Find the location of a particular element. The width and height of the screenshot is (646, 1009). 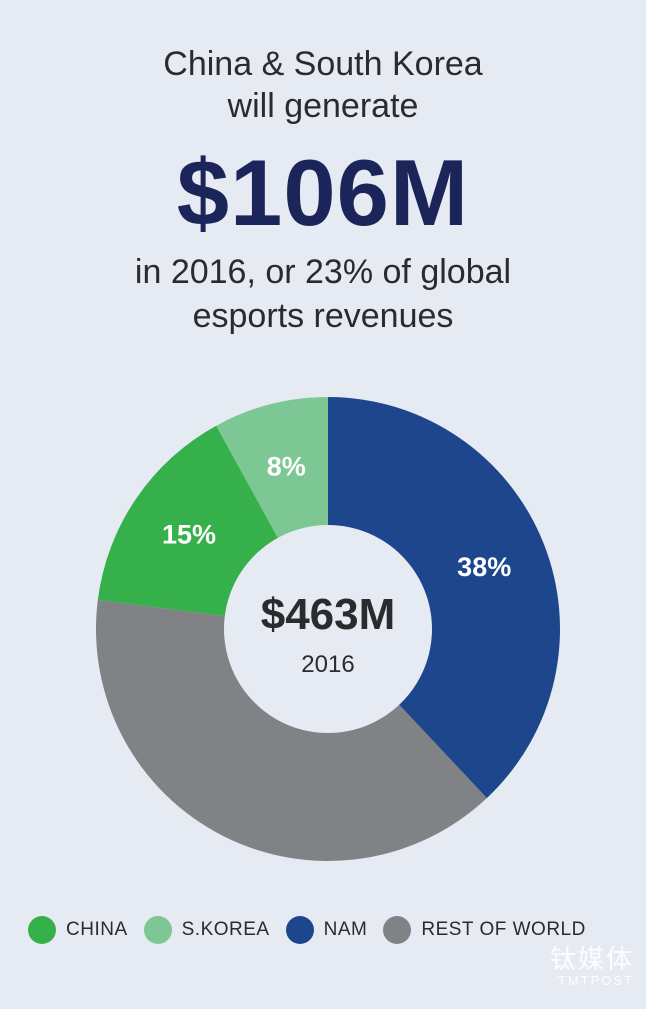

slice-label: 38% is located at coordinates (484, 567).